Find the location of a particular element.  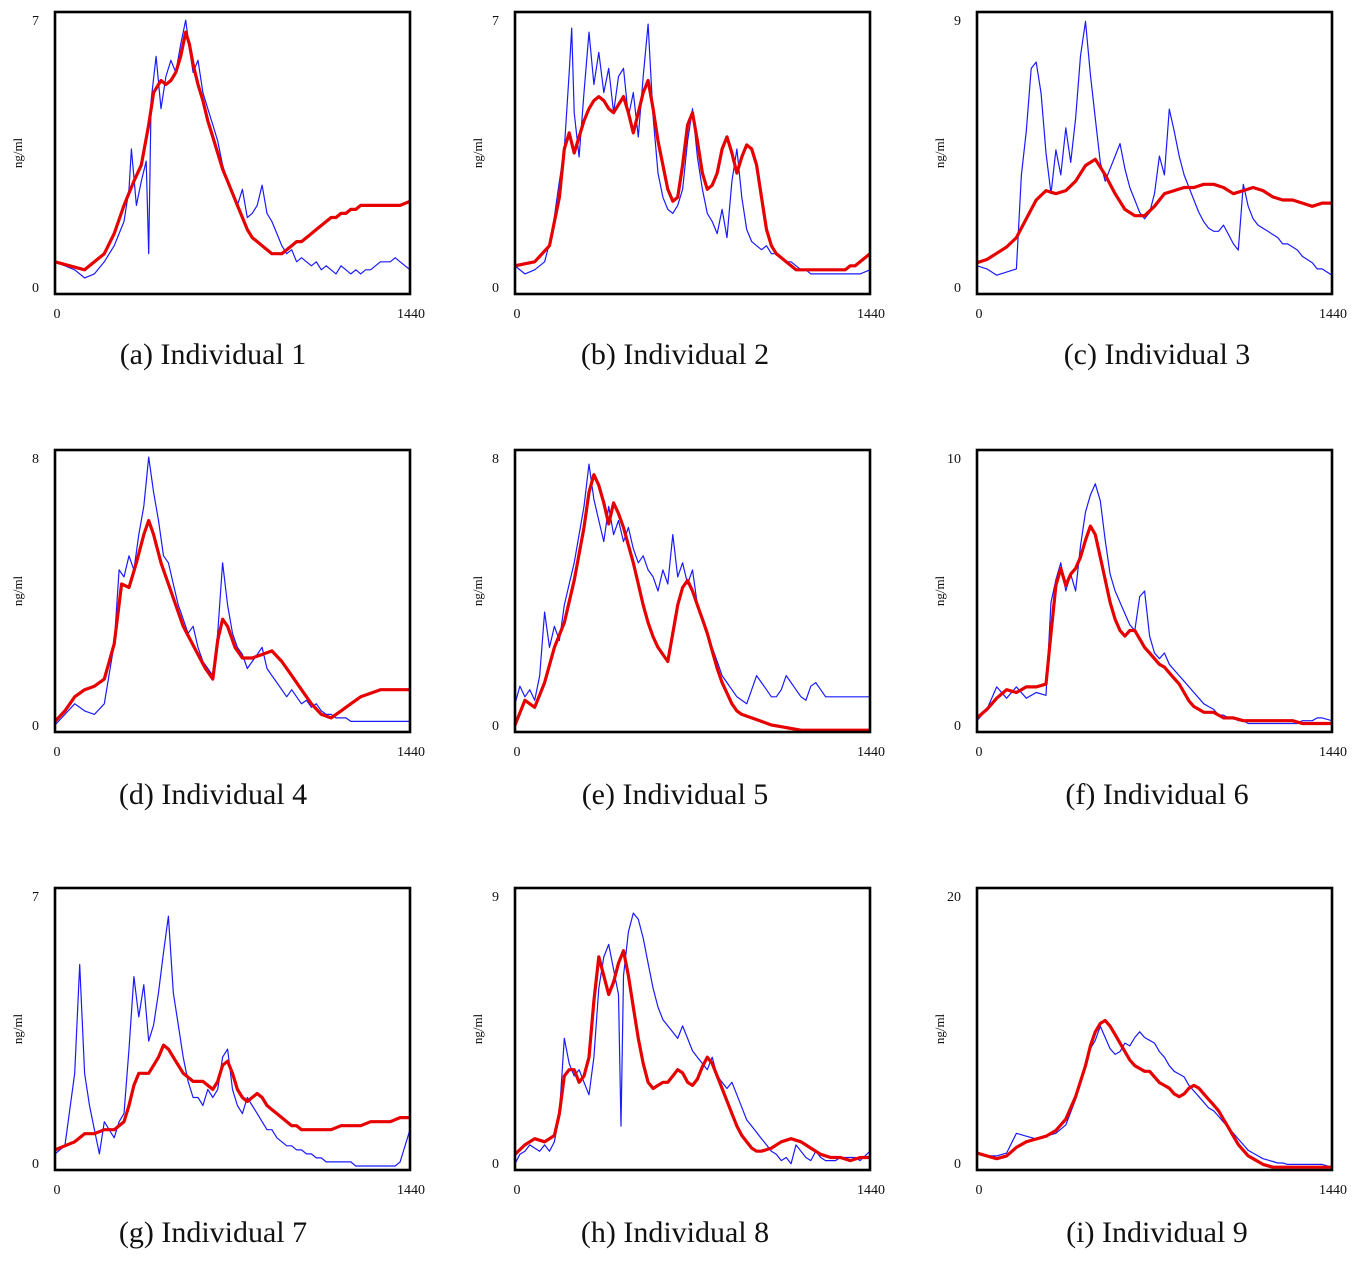

chart-panel: 20 00 1440 ng/ml is located at coordinates (1139, 1042).